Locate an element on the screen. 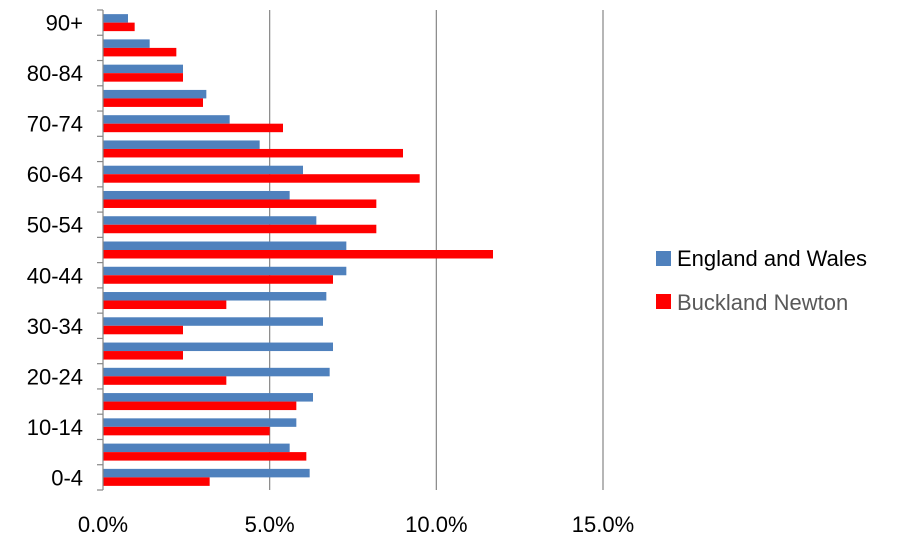  y-tick-label: 70-74 is located at coordinates (55, 124).